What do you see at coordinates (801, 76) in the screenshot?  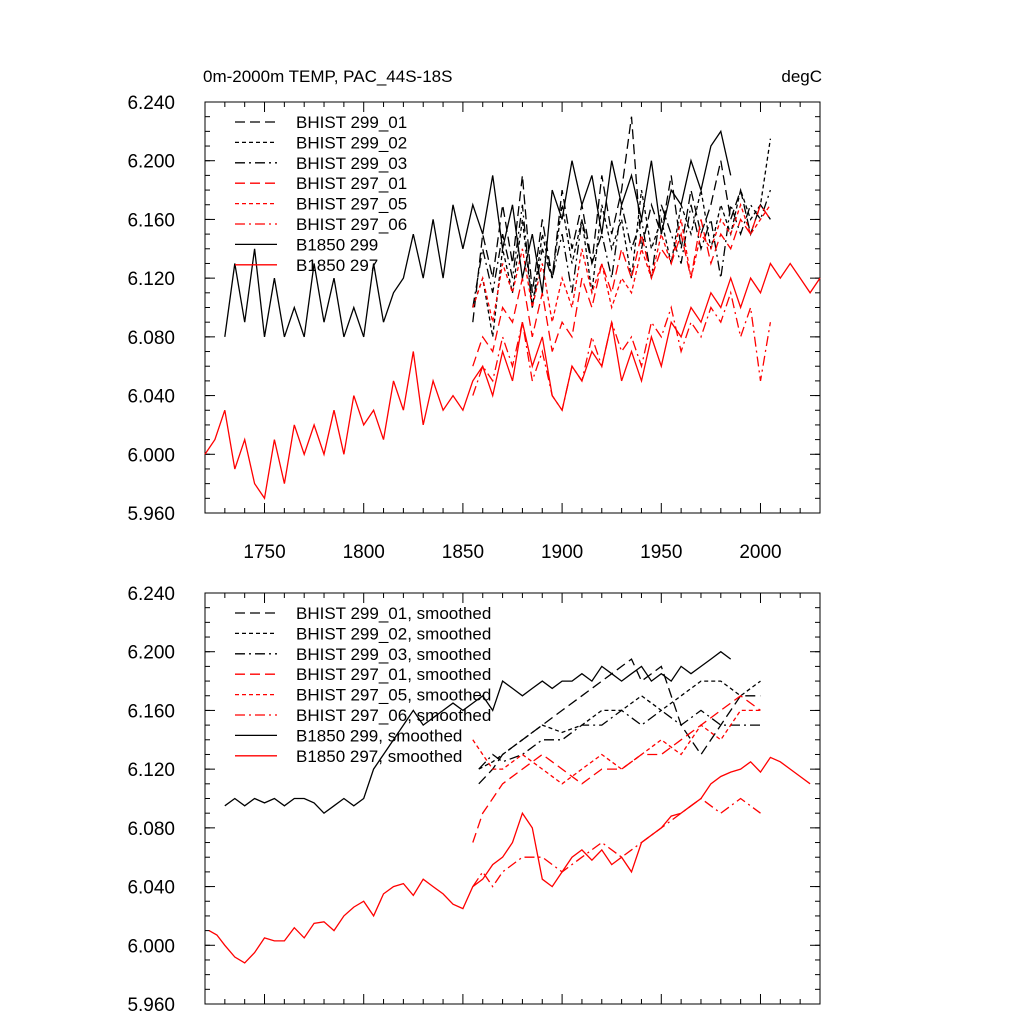 I see `units-label: degC` at bounding box center [801, 76].